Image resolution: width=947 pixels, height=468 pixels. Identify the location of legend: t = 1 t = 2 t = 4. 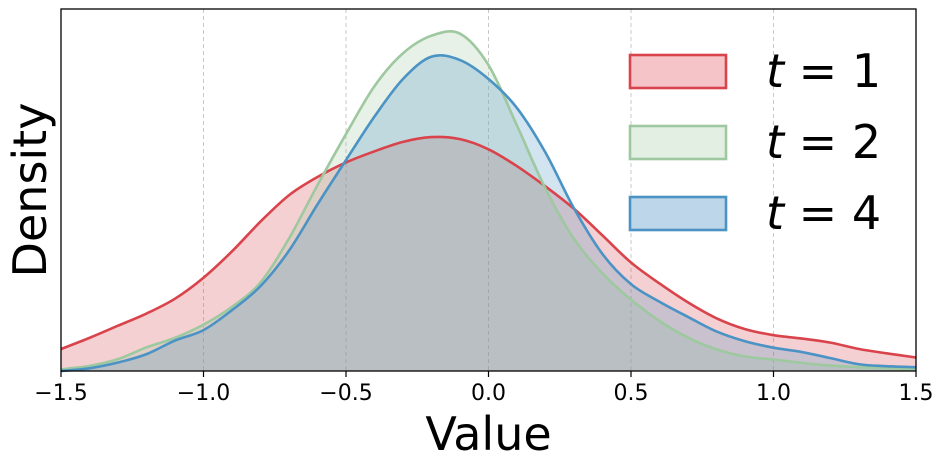
(754, 142).